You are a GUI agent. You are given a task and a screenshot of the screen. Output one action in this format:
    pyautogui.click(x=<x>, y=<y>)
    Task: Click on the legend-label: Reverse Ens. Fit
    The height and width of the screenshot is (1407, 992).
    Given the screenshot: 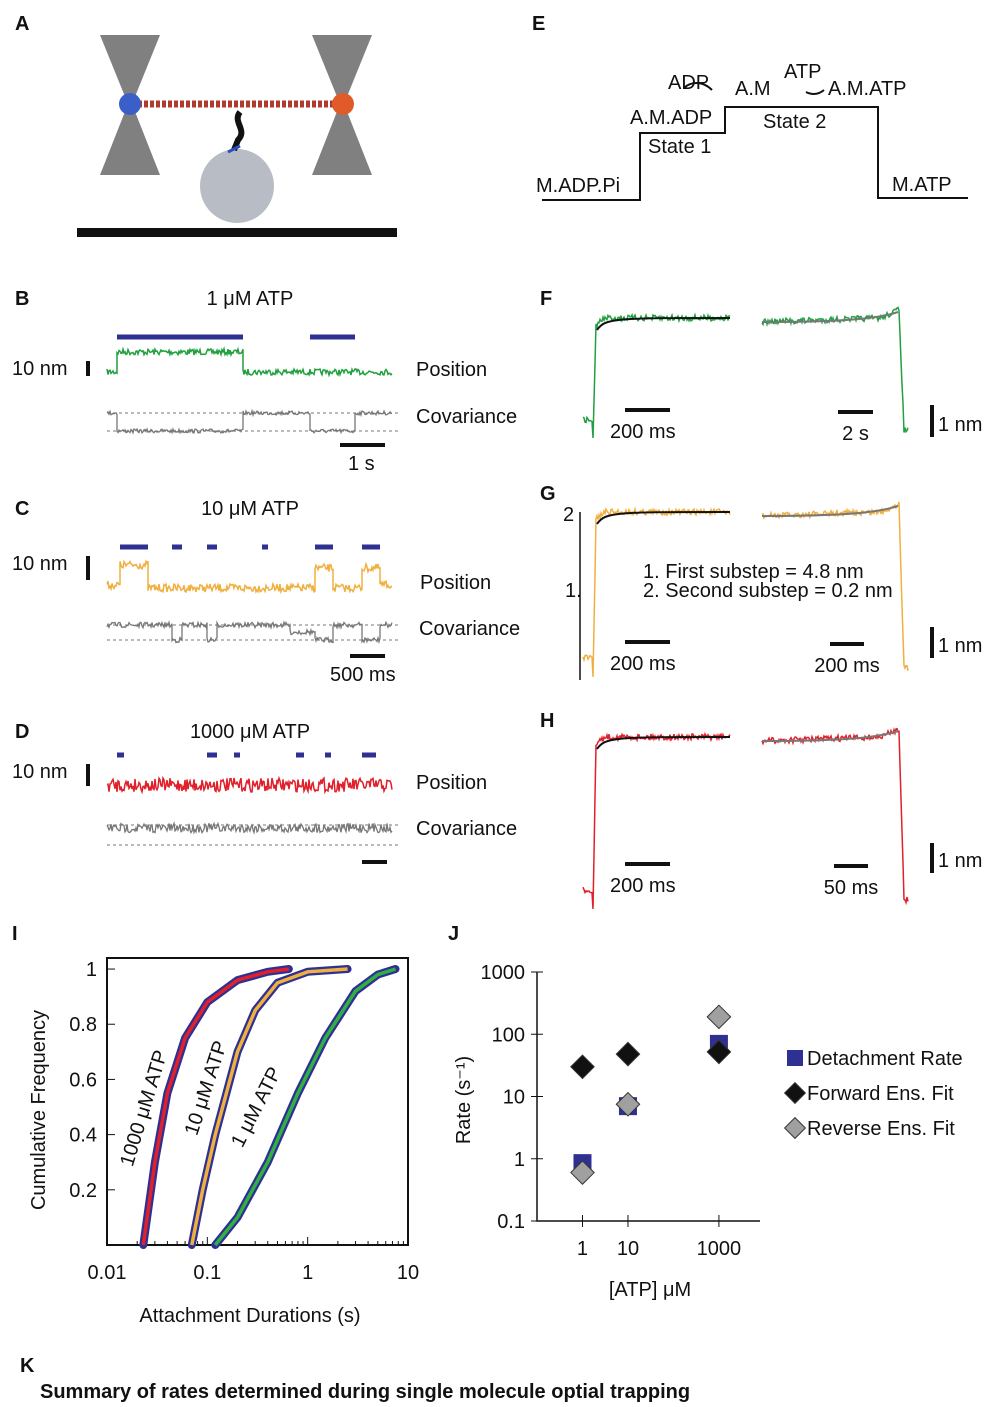 What is the action you would take?
    pyautogui.click(x=881, y=1129)
    